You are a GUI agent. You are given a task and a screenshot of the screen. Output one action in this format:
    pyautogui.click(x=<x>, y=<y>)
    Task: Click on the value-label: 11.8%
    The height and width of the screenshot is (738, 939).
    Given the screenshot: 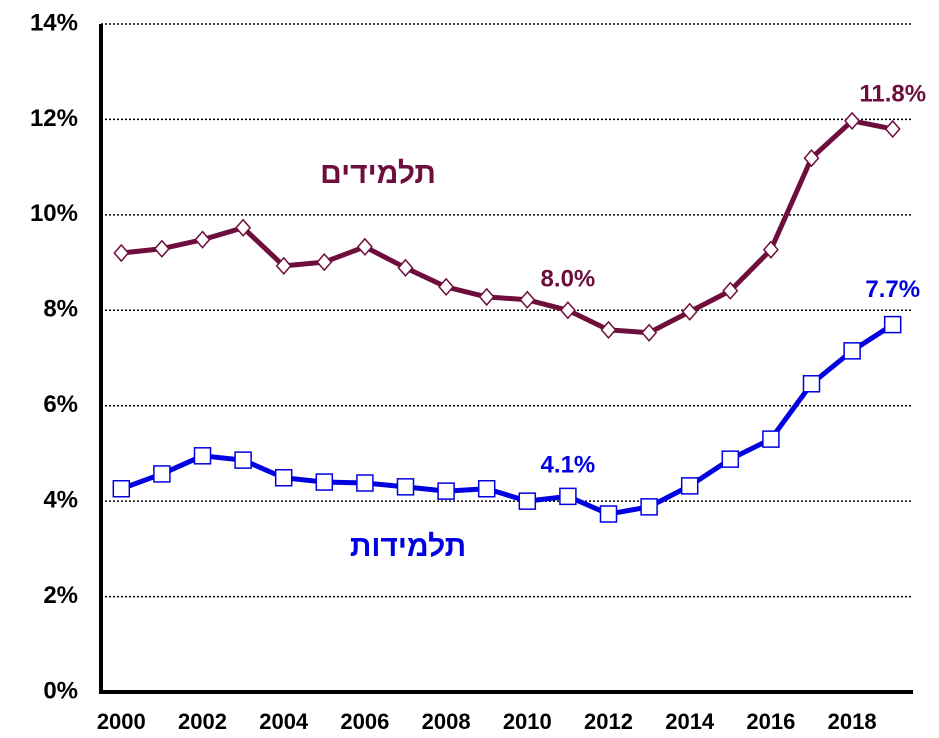 What is the action you would take?
    pyautogui.click(x=892, y=93)
    